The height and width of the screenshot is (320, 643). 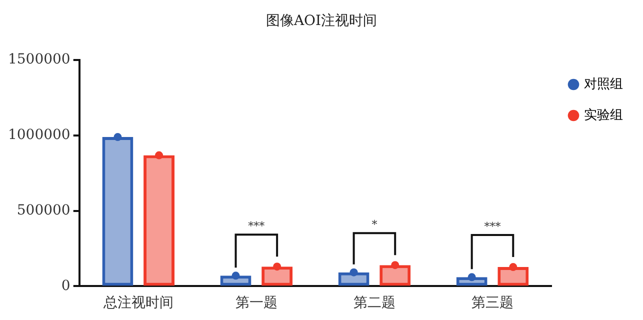 I want to click on y-tick-label: 1000000, so click(x=39, y=135).